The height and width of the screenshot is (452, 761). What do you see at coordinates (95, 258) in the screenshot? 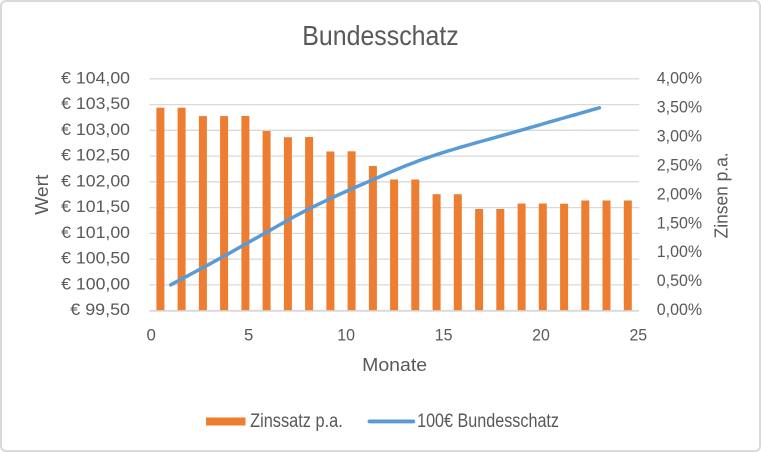
I see `svg-text: € 100,50` at bounding box center [95, 258].